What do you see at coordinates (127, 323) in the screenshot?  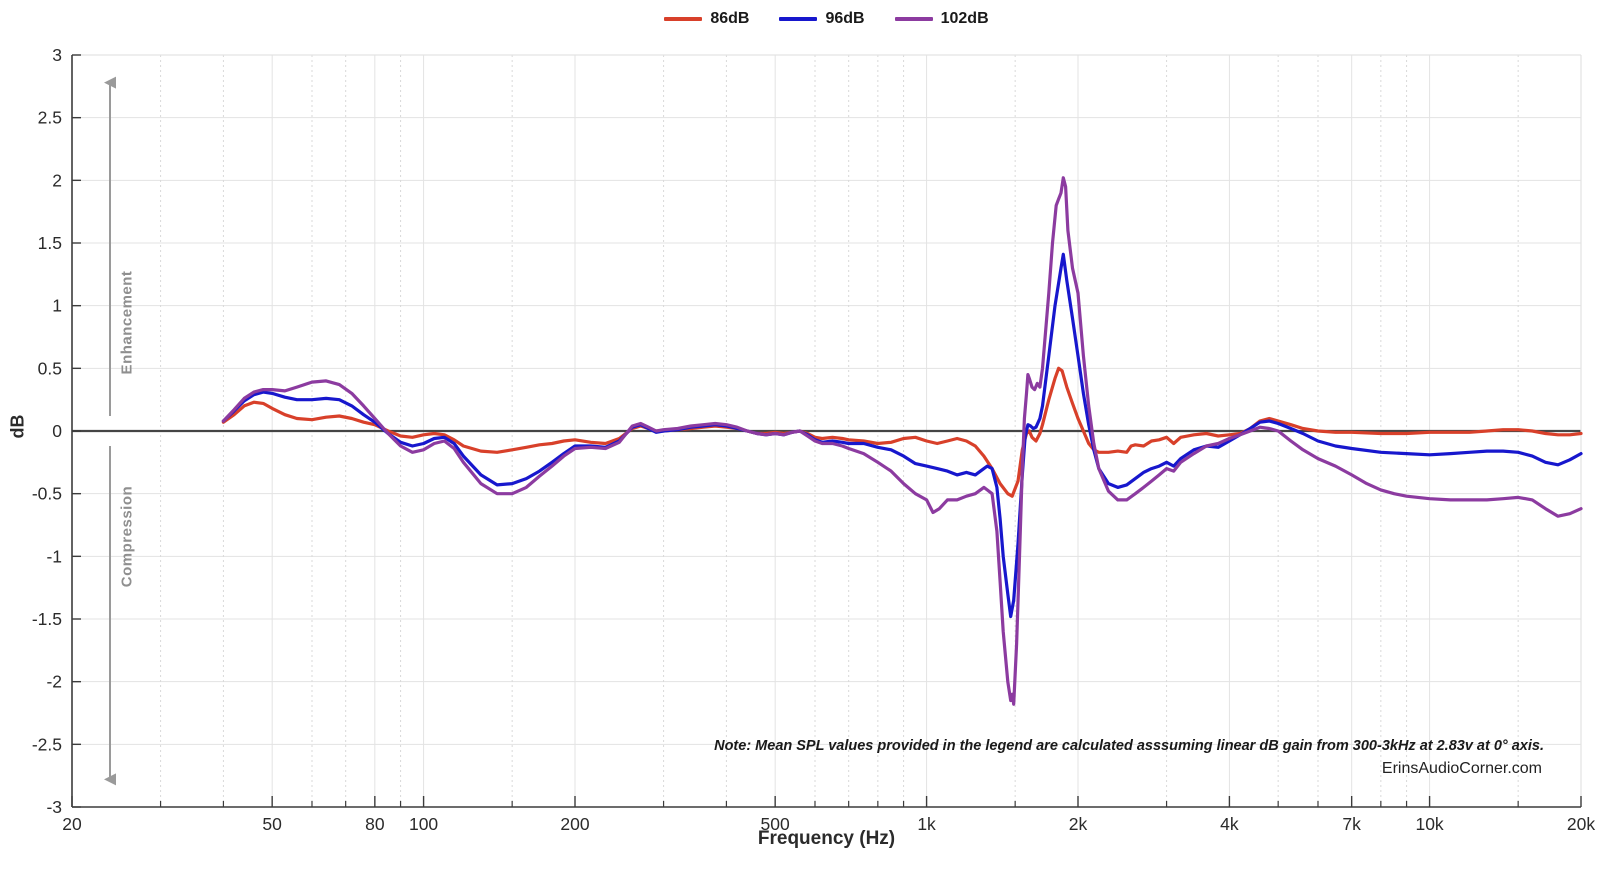 I see `enhancement-annotation: Enhancement` at bounding box center [127, 323].